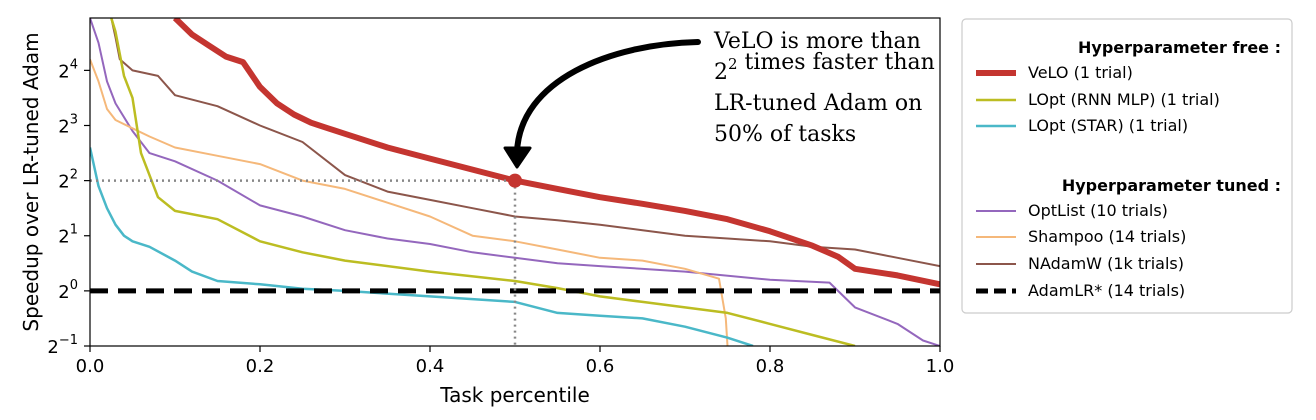  Describe the element at coordinates (600, 366) in the screenshot. I see `x-tick-label: 0.6` at that location.